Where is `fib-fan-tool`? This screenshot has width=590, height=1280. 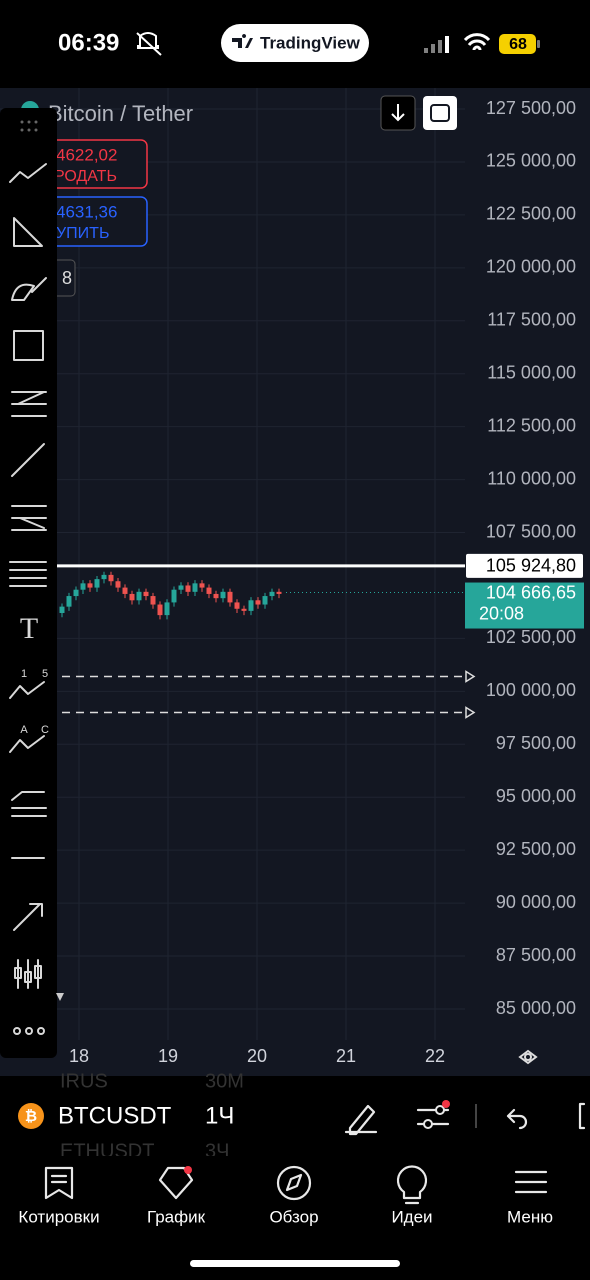
fib-fan-tool is located at coordinates (29, 518).